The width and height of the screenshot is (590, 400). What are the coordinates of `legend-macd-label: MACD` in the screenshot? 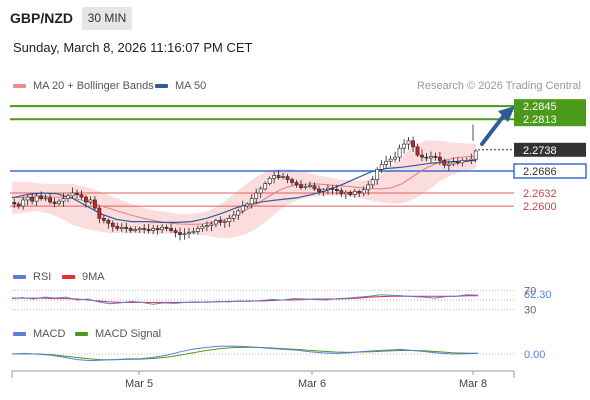 It's located at (49, 334).